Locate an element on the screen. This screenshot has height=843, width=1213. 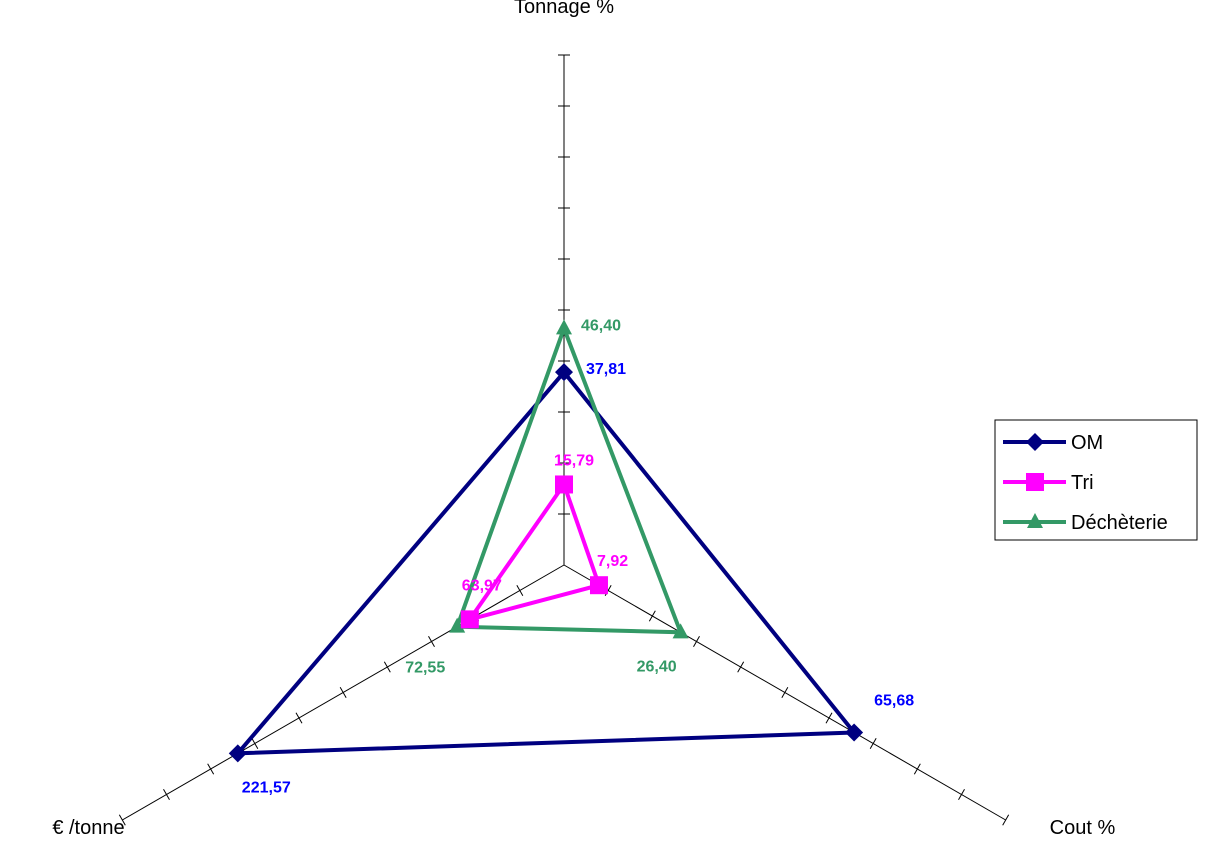
data-label-déchèterie-2: 26,40 is located at coordinates (657, 666).